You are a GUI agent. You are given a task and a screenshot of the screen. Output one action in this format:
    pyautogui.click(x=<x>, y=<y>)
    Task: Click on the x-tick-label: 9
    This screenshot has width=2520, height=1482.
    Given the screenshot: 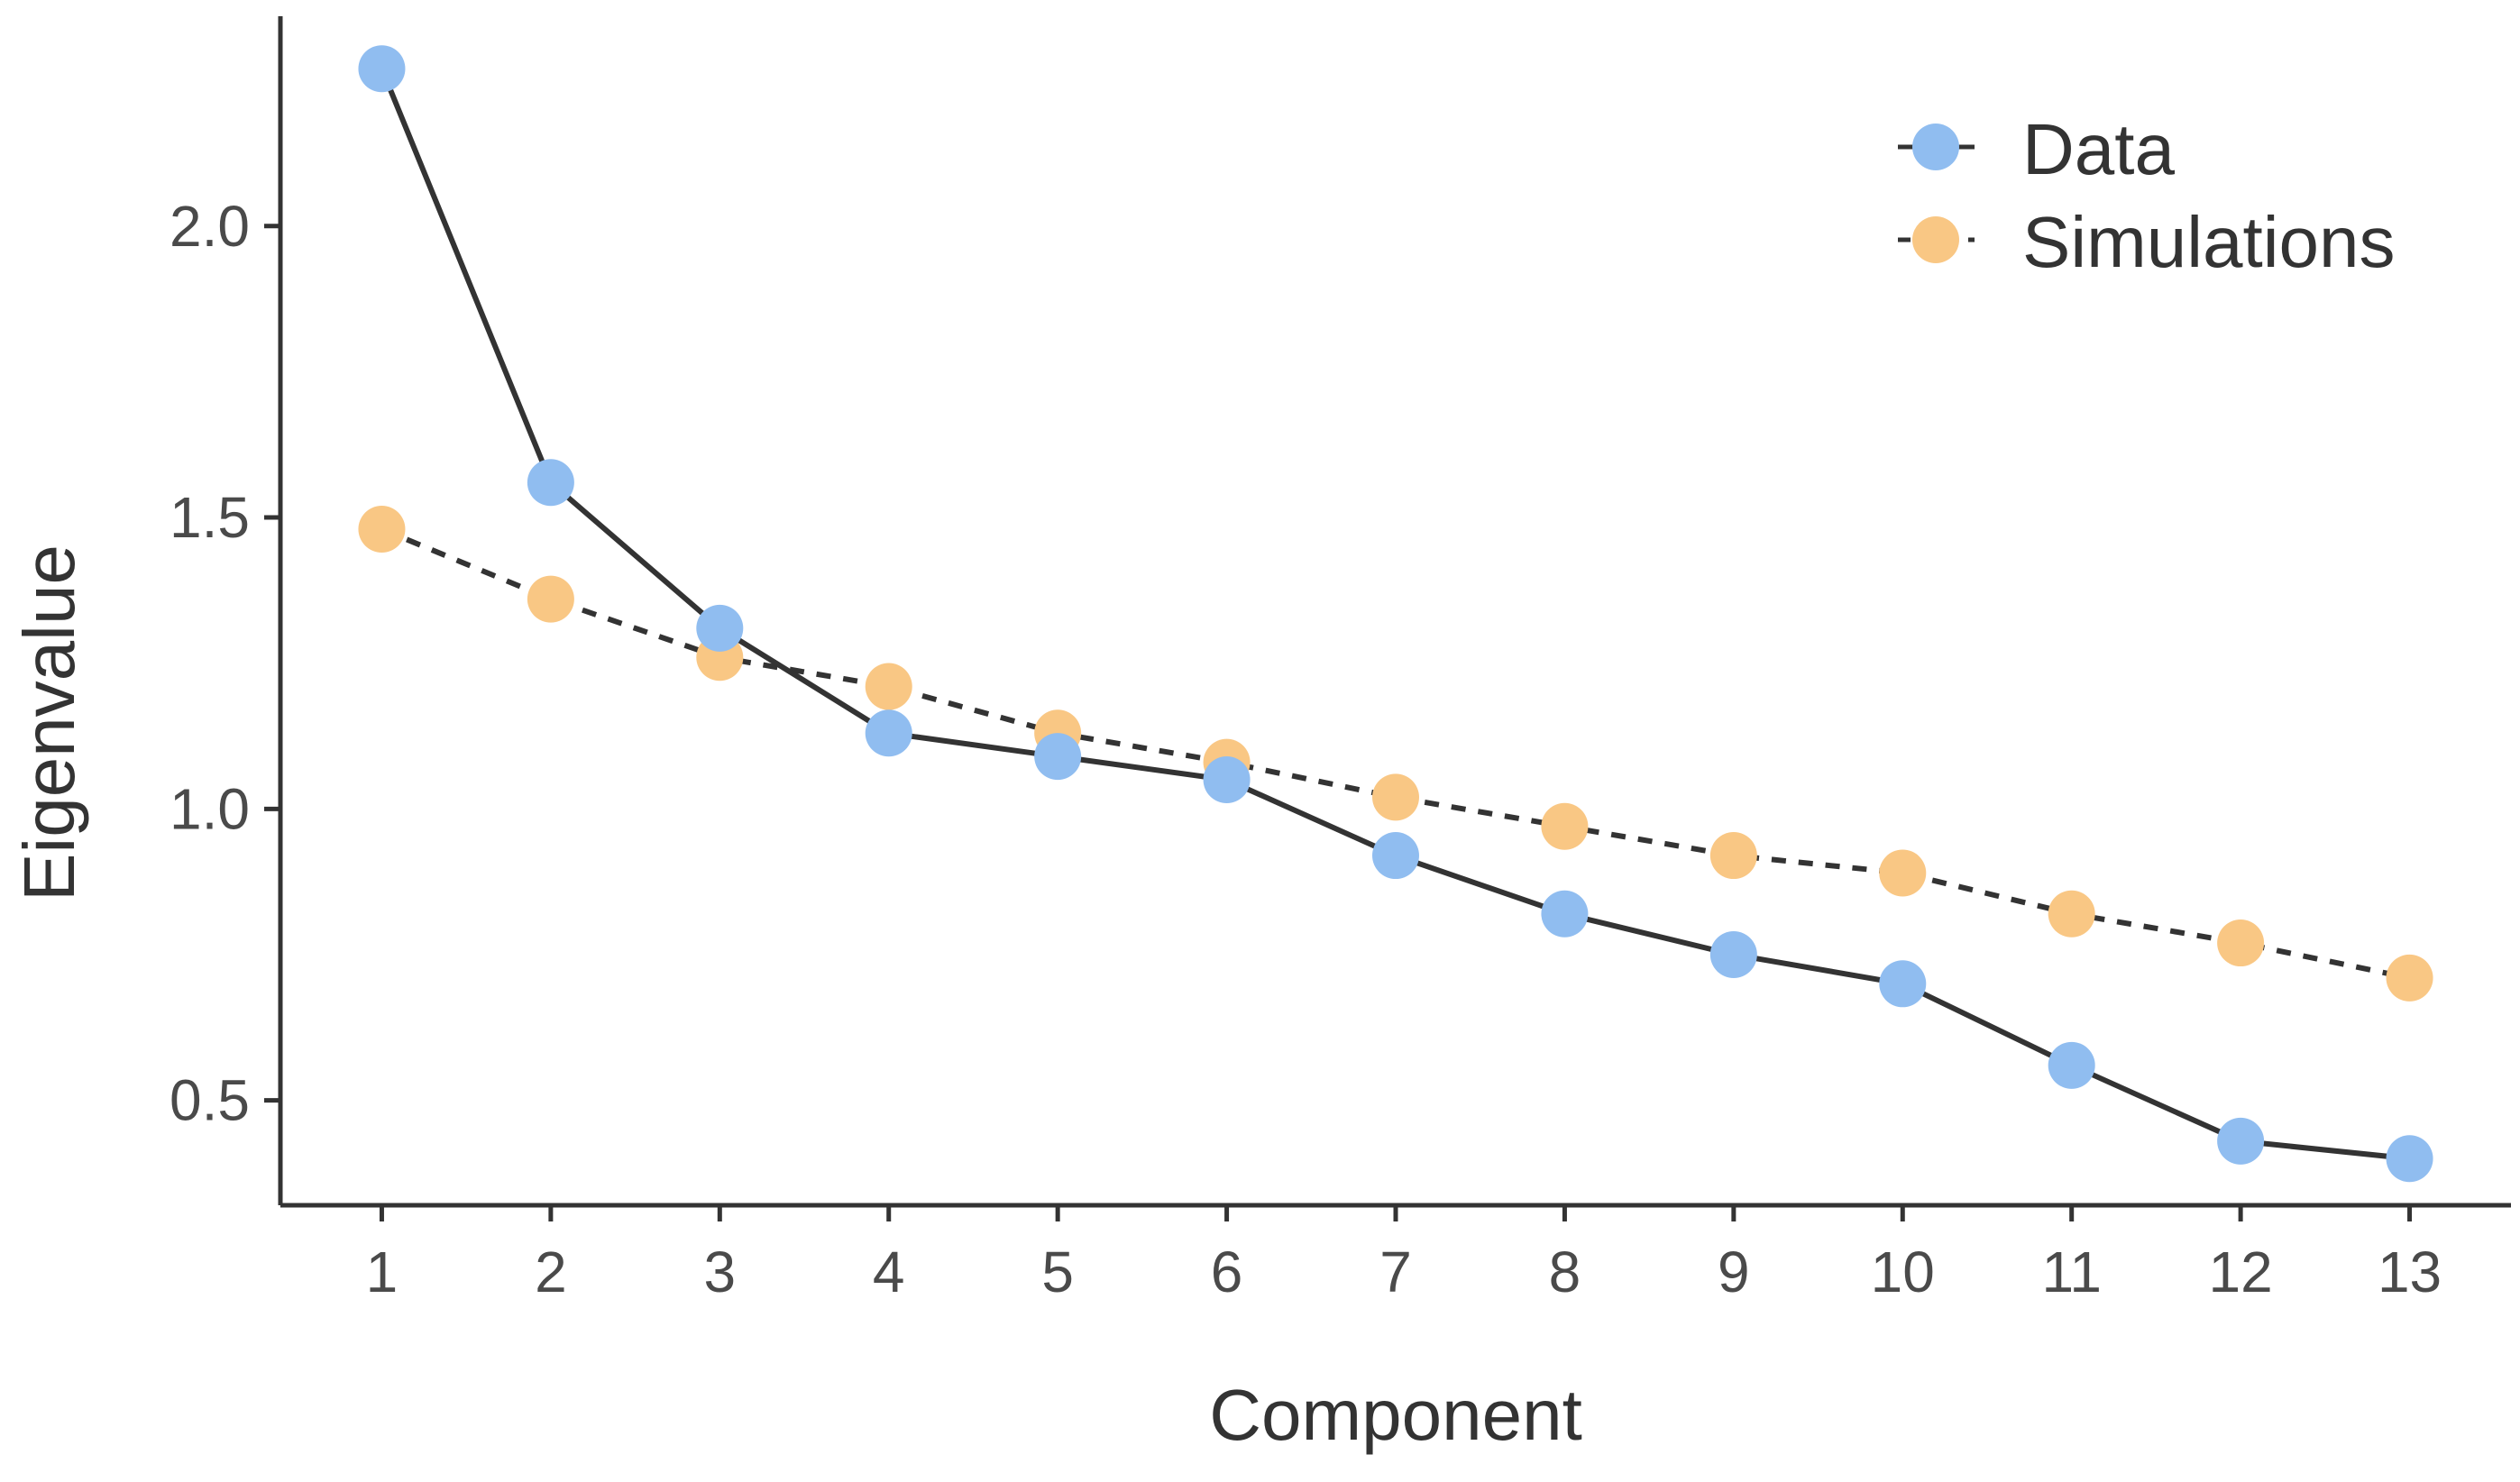 What is the action you would take?
    pyautogui.click(x=1734, y=1272)
    